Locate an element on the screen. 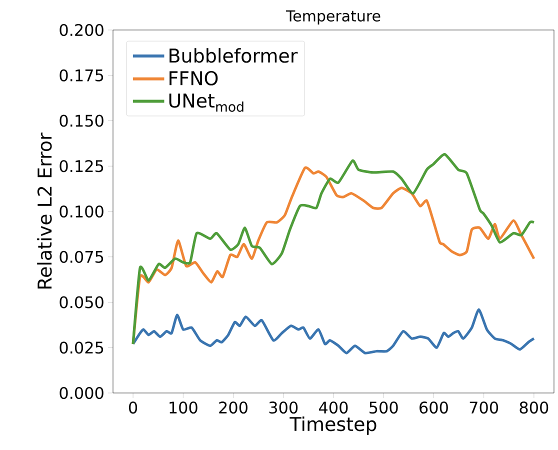 The width and height of the screenshot is (558, 450). x-axis-title: Timestep is located at coordinates (333, 425).